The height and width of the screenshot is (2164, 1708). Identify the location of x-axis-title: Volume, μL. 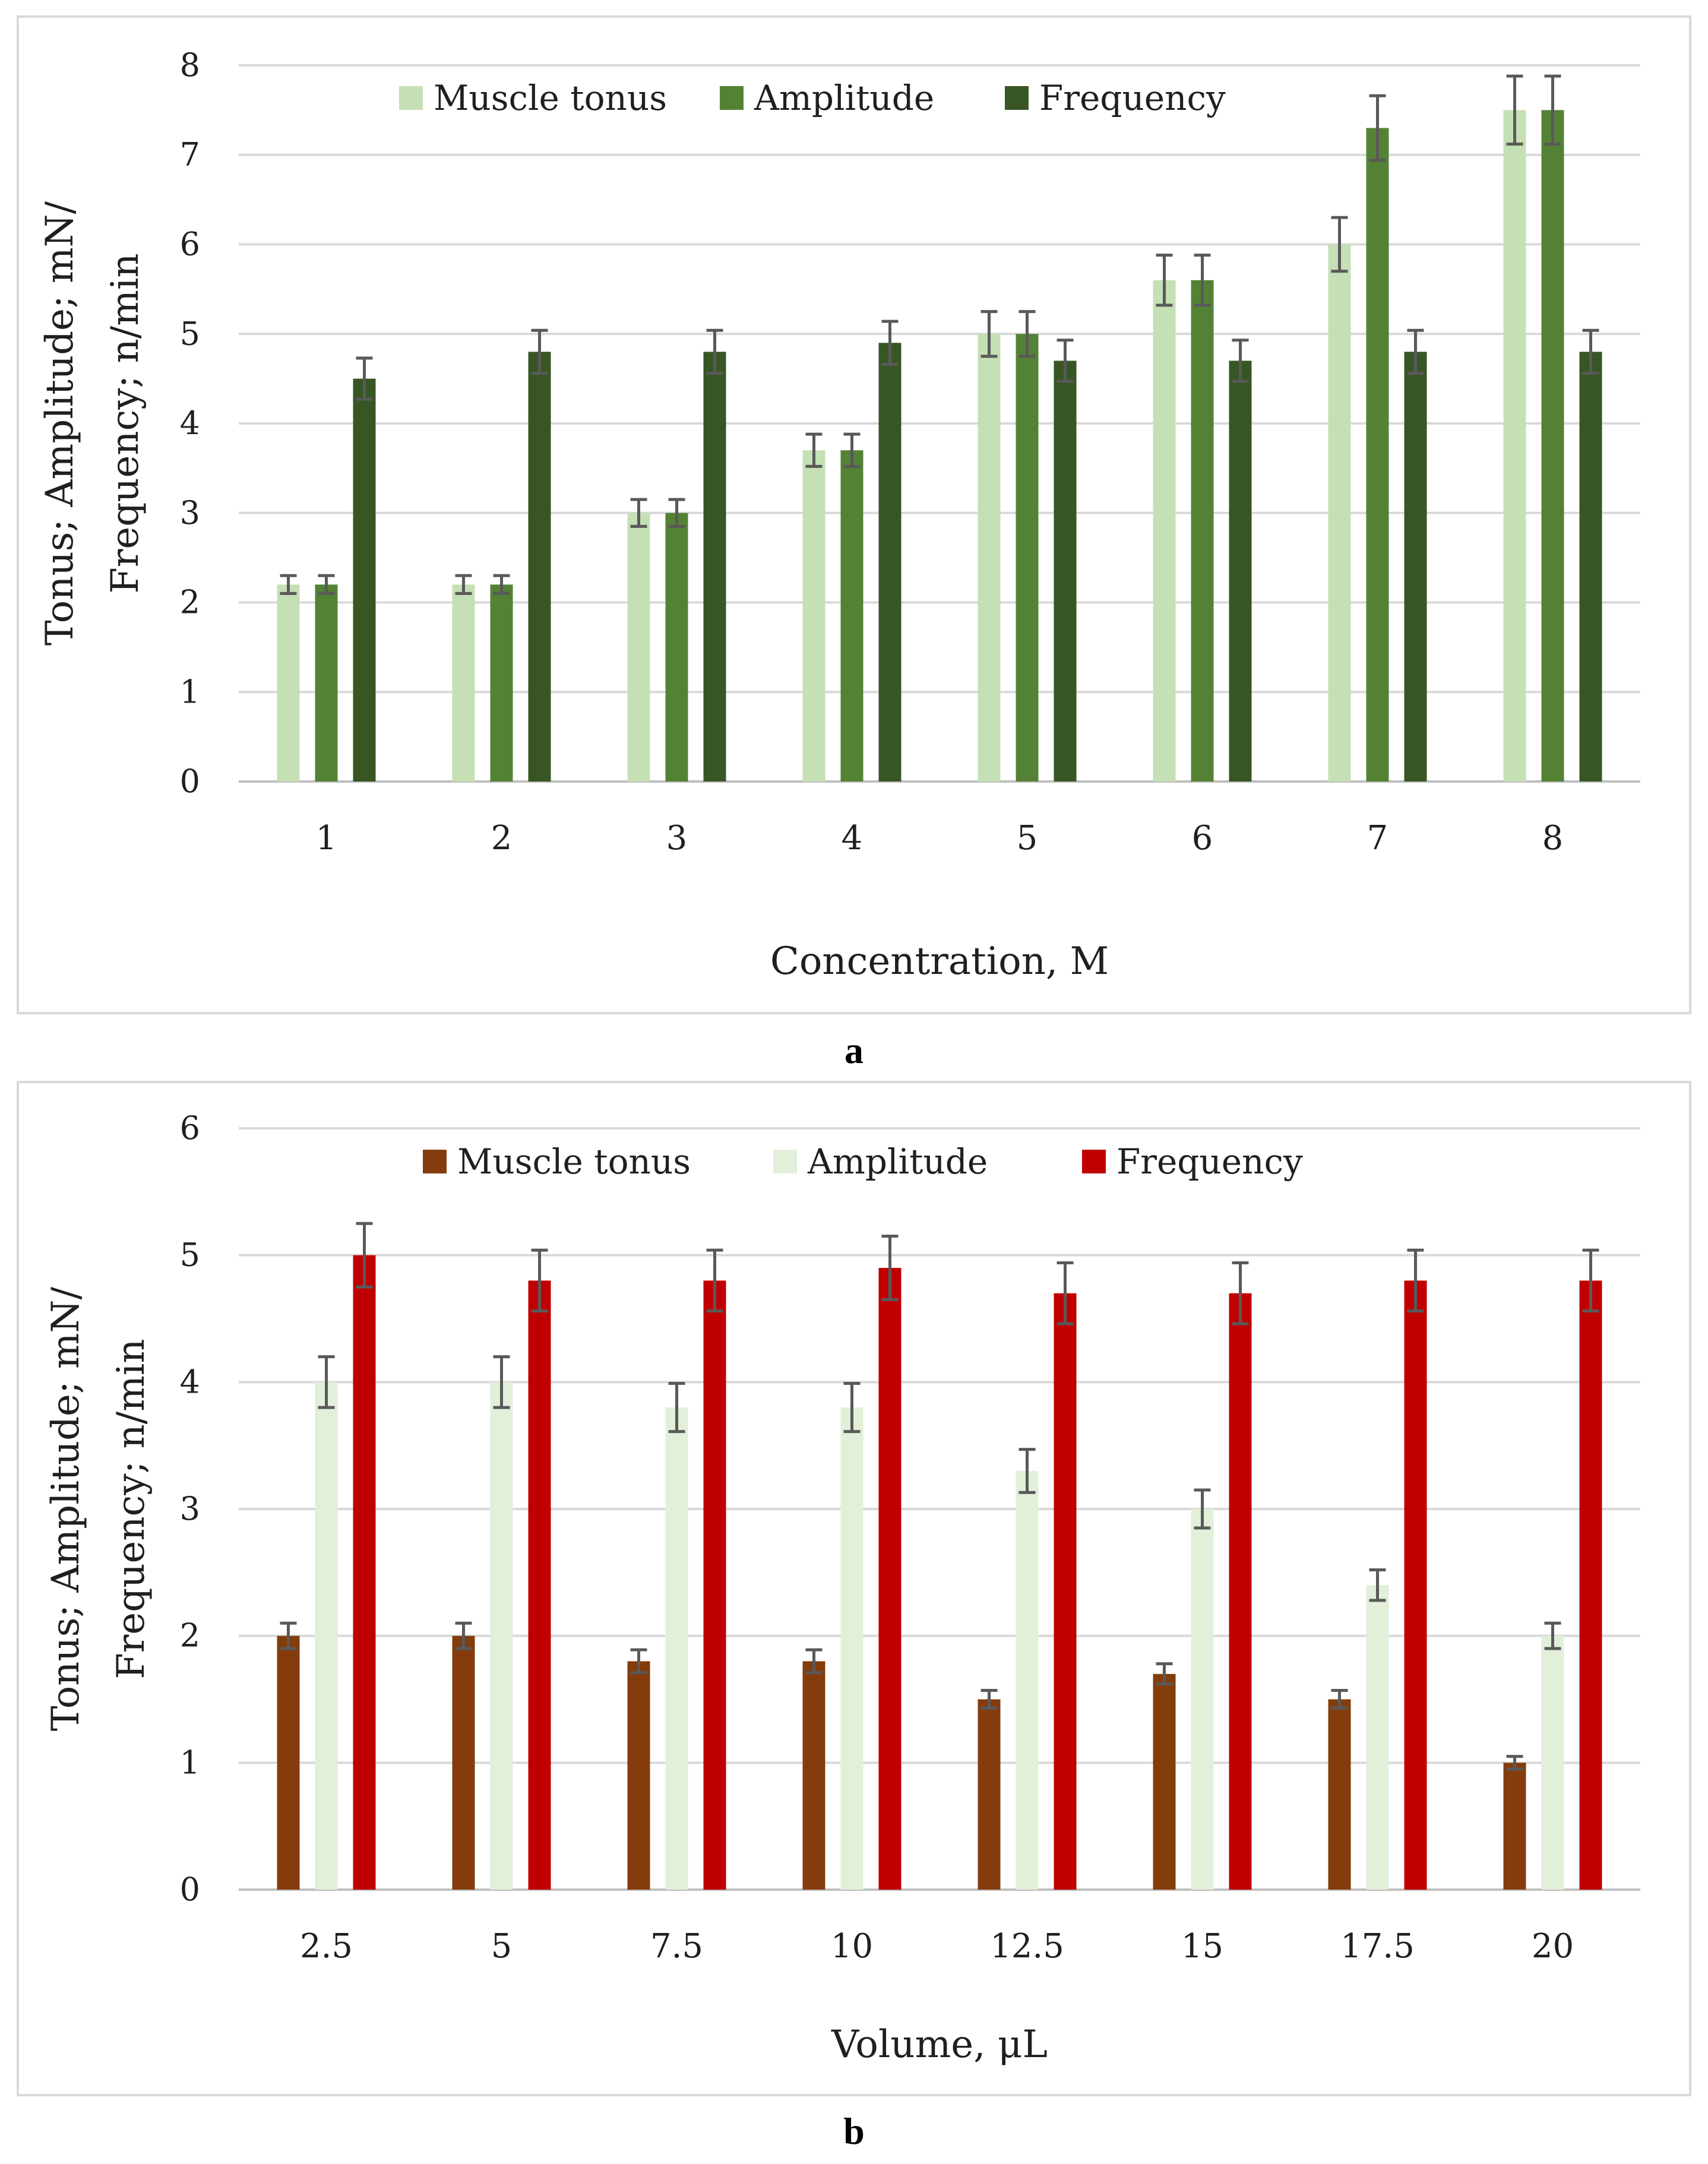
(939, 2045).